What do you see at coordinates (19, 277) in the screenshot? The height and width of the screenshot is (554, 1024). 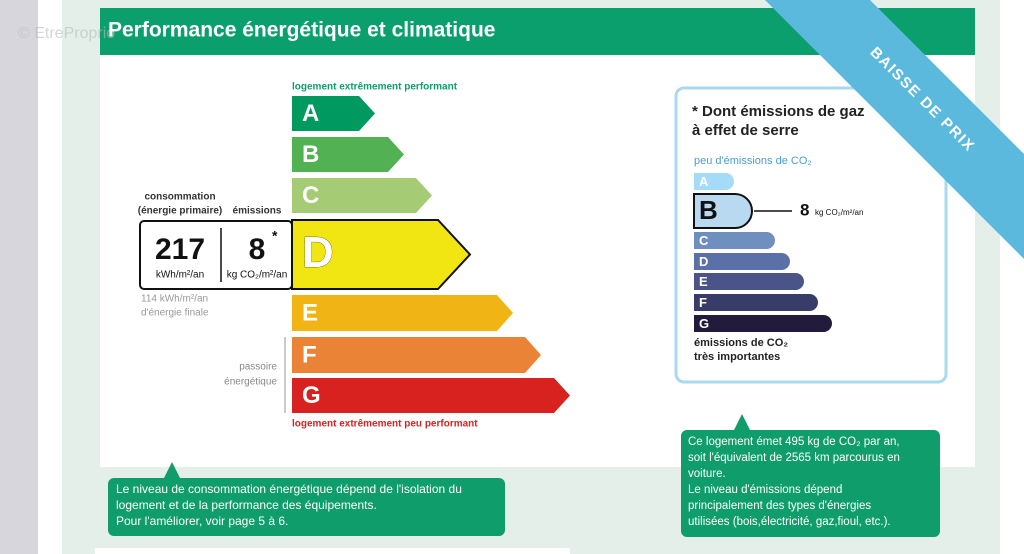 I see `side-strip` at bounding box center [19, 277].